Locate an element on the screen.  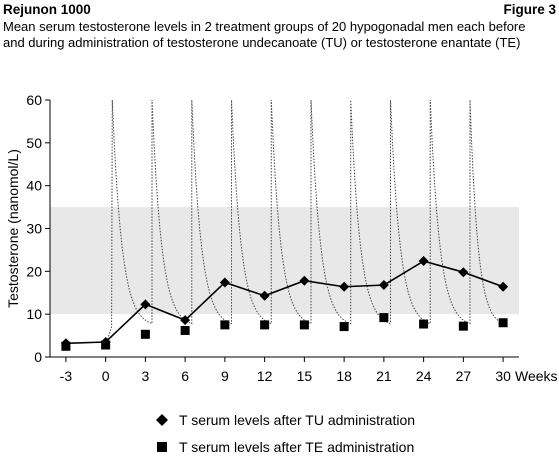
y-tick-label: 30 is located at coordinates (34, 229).